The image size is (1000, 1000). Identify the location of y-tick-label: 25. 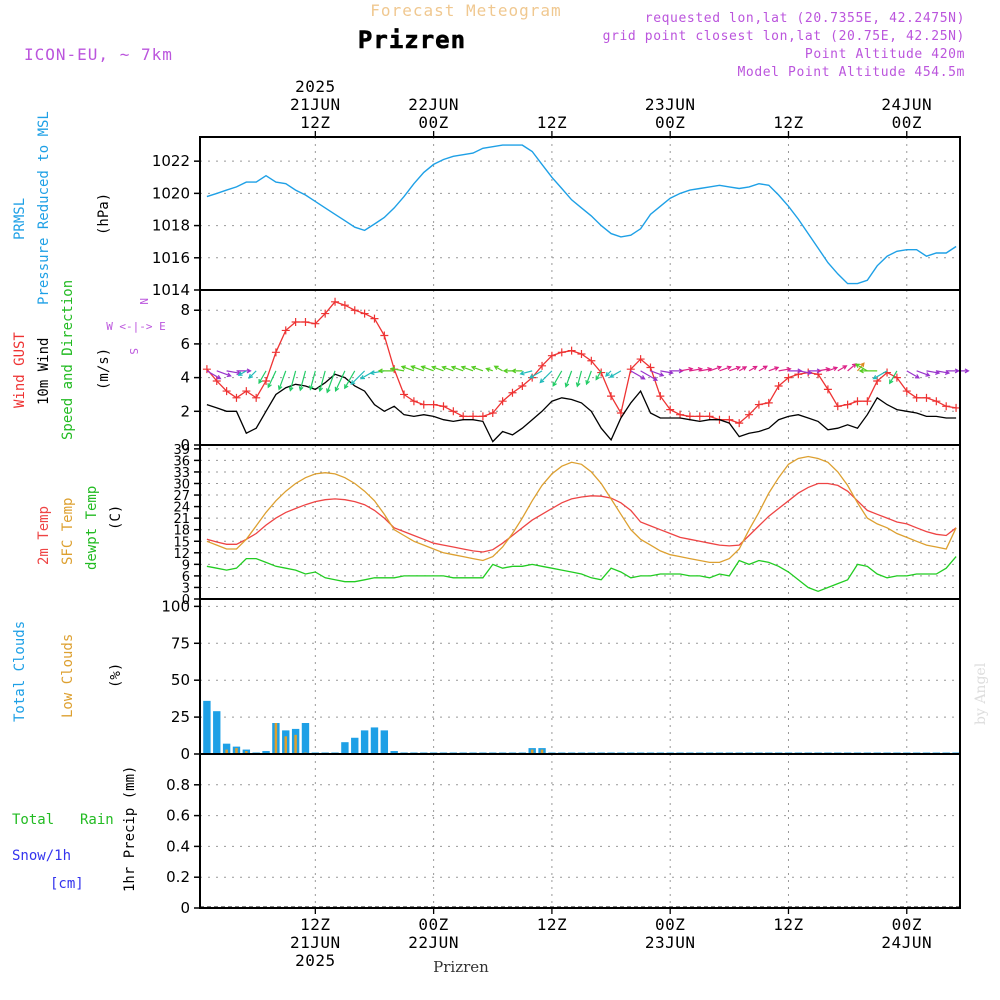
(180, 717).